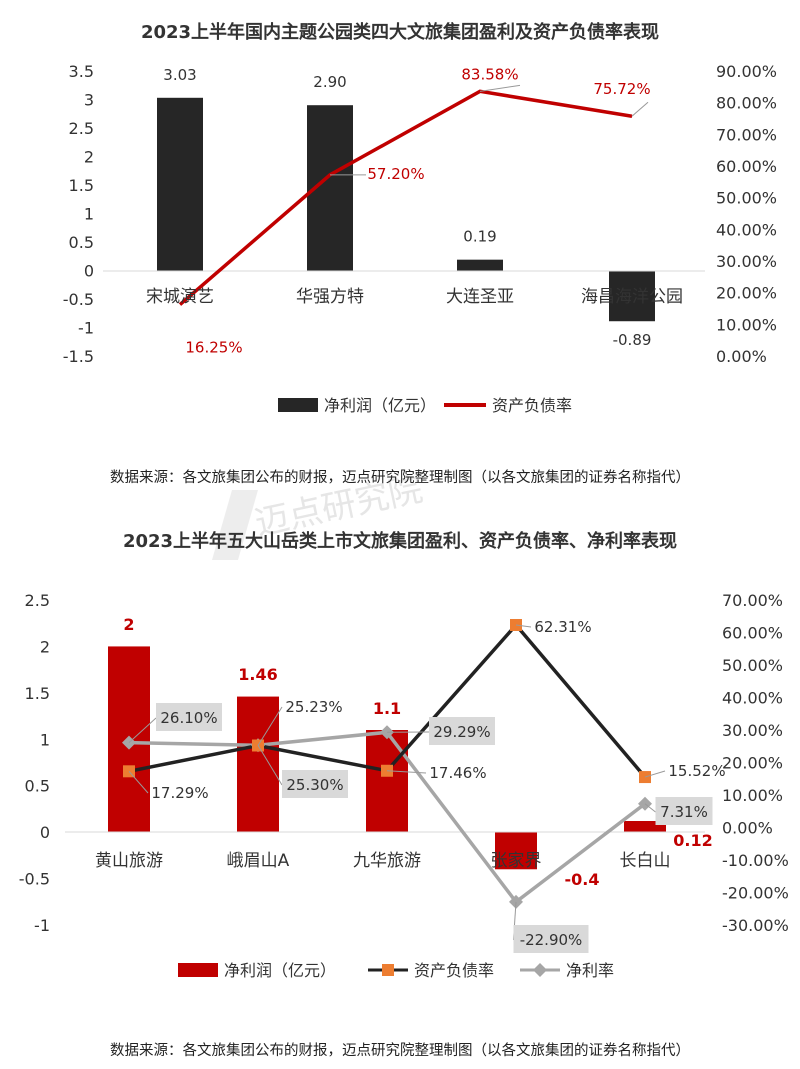  What do you see at coordinates (213, 348) in the screenshot?
I see `chart1-line-label: 16.25%` at bounding box center [213, 348].